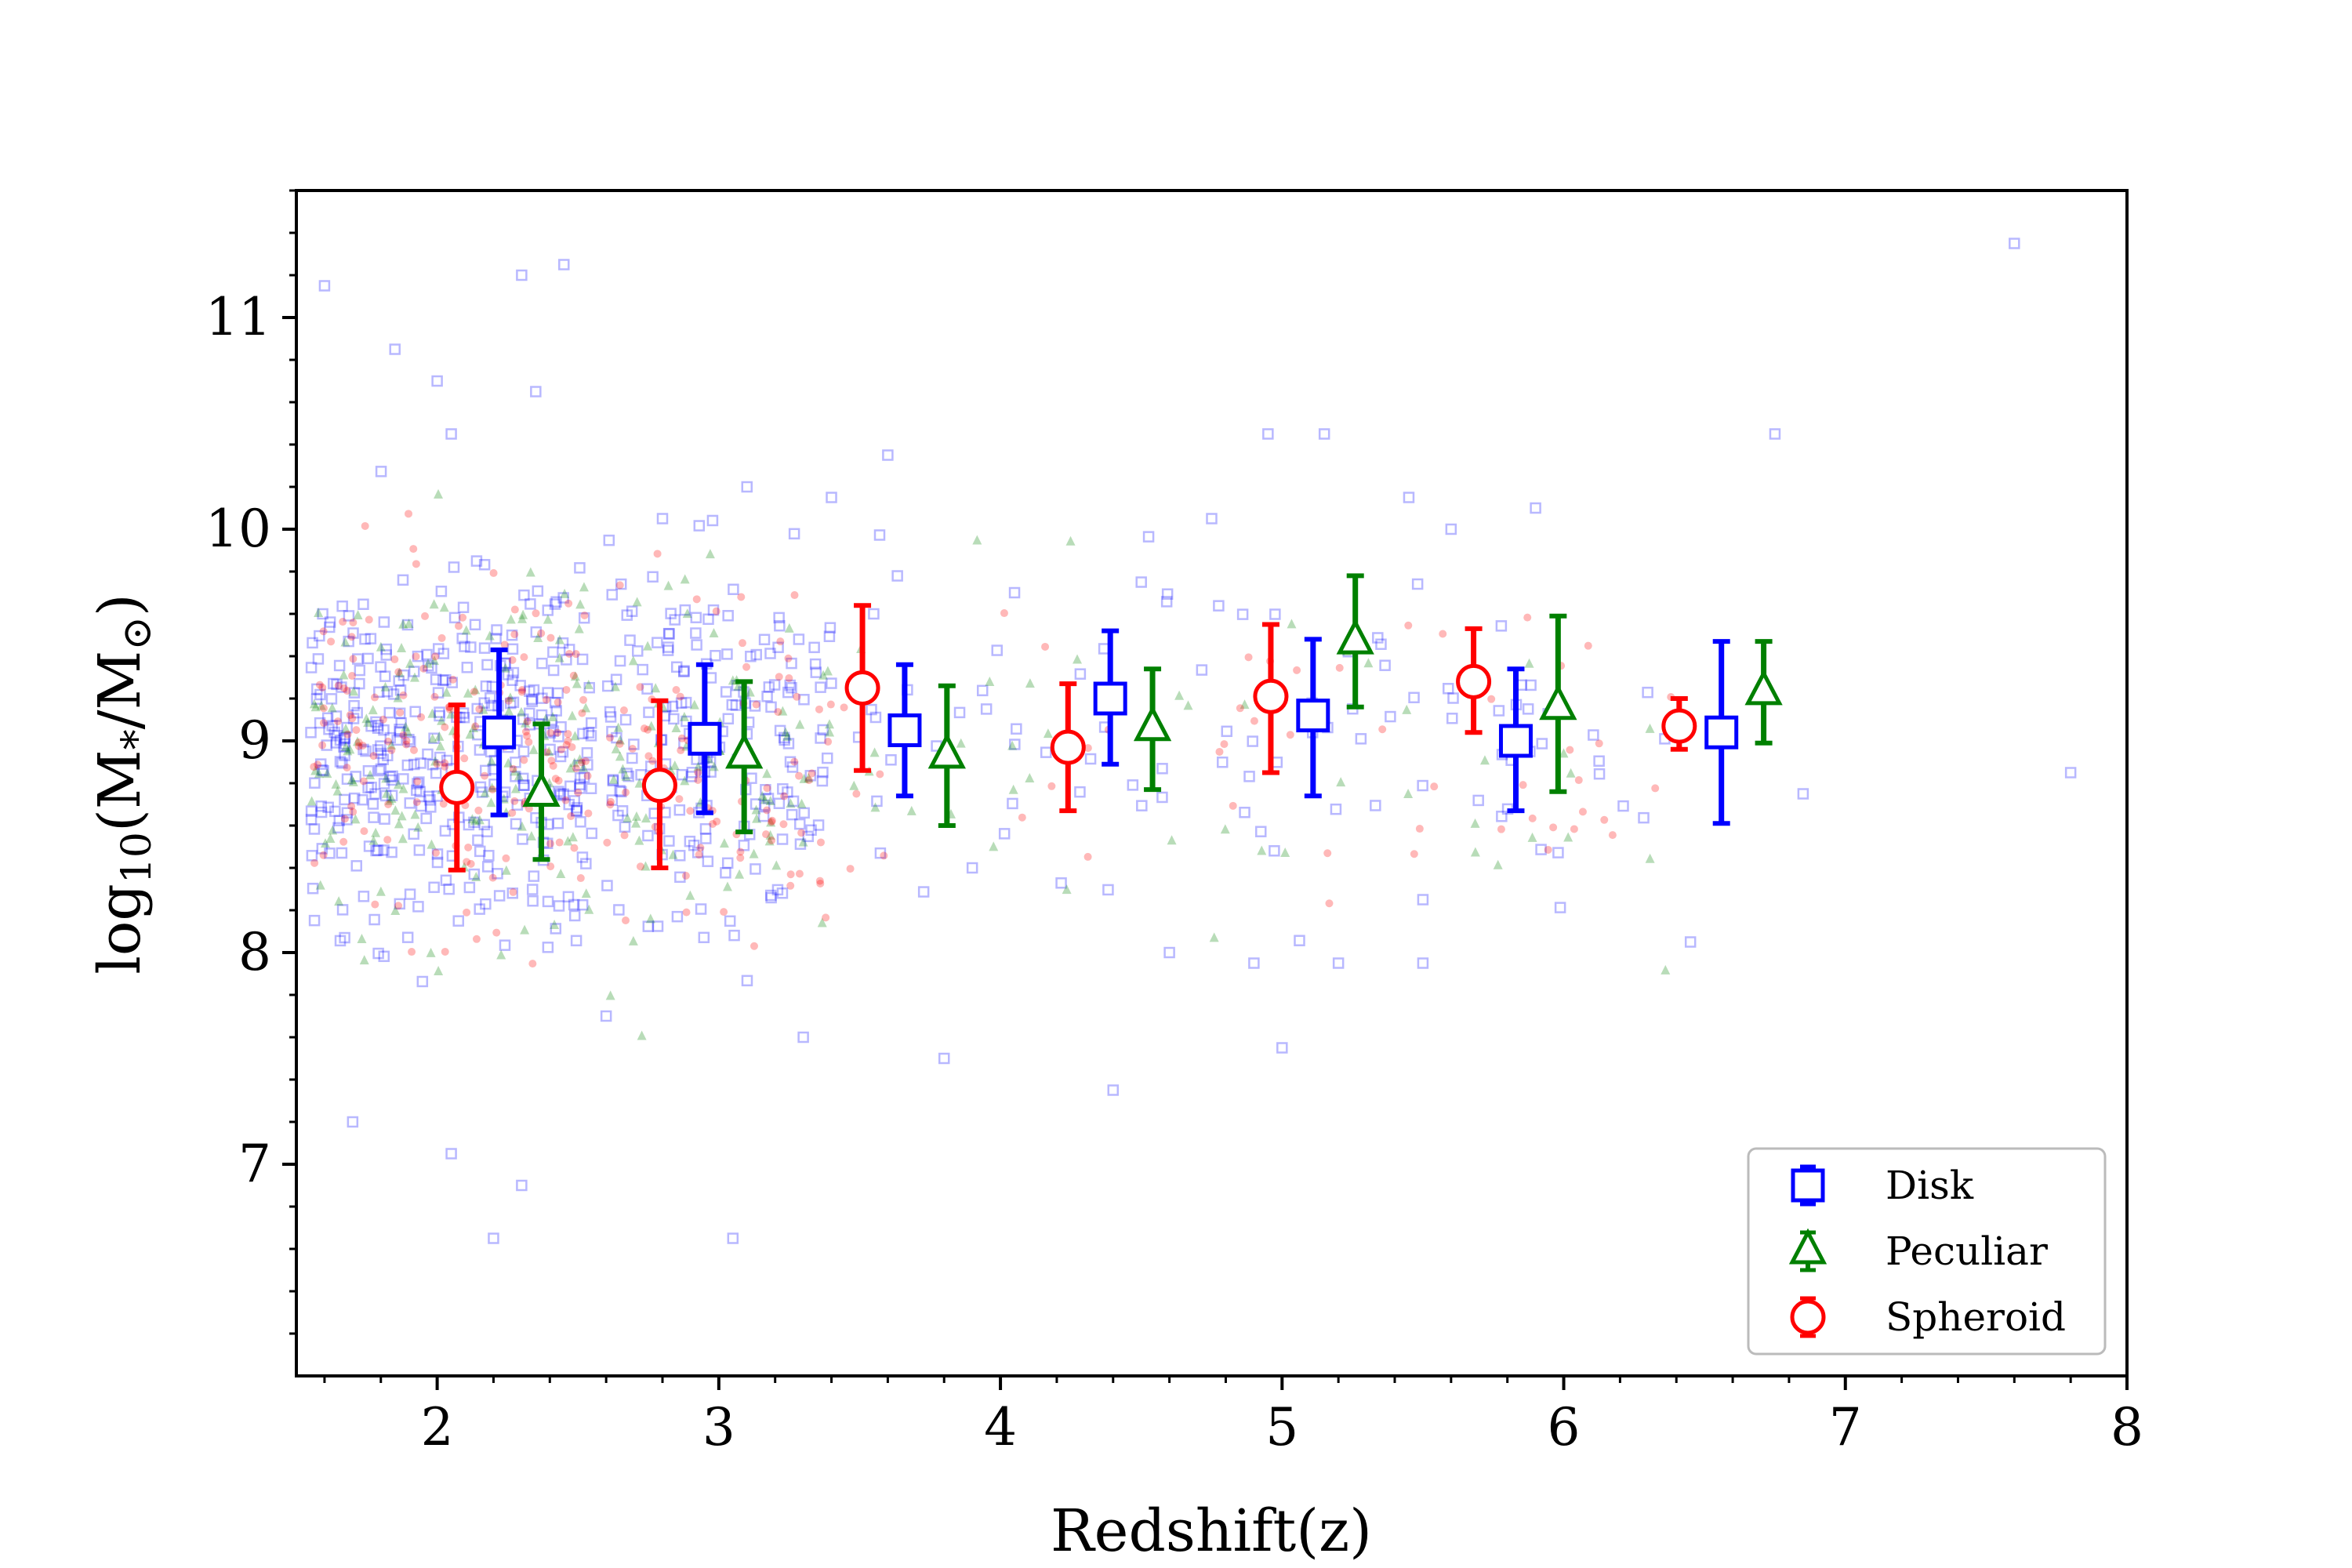 This screenshot has height=1568, width=2352. I want to click on legend-peculiar-marker, so click(1808, 1246).